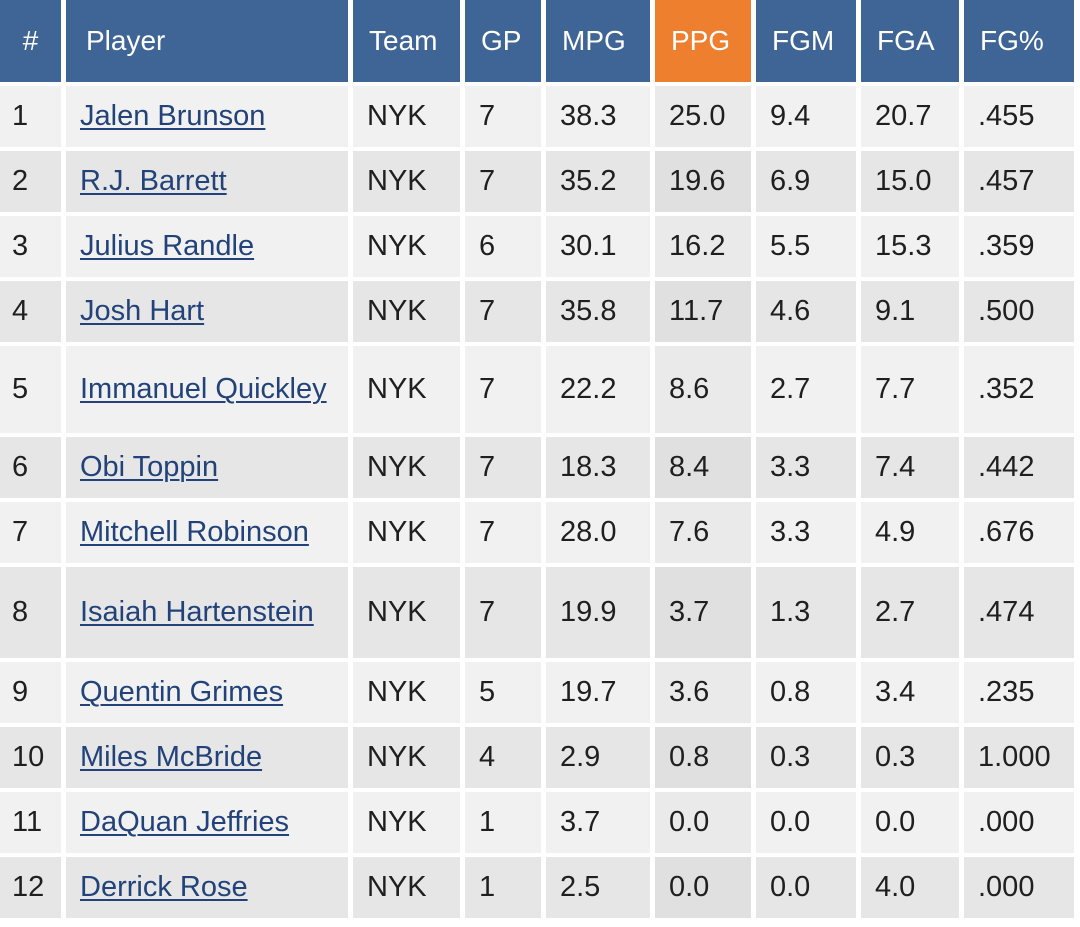 The width and height of the screenshot is (1080, 927). I want to click on cell-ppg: 3.6, so click(705, 694).